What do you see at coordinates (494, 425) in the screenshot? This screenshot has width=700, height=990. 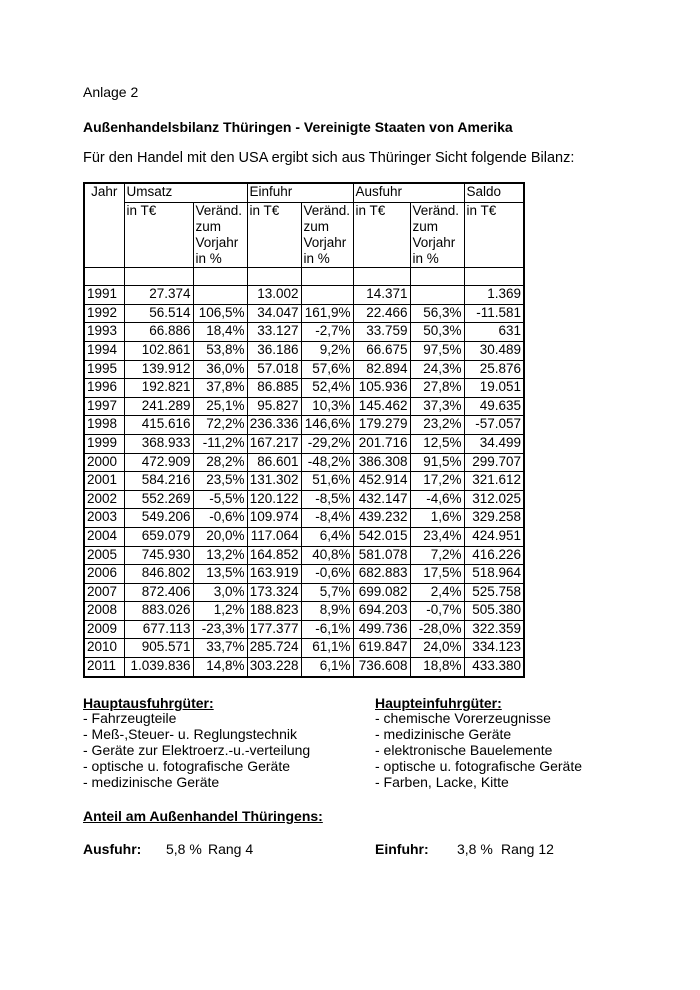 I see `value-cell: -57.057` at bounding box center [494, 425].